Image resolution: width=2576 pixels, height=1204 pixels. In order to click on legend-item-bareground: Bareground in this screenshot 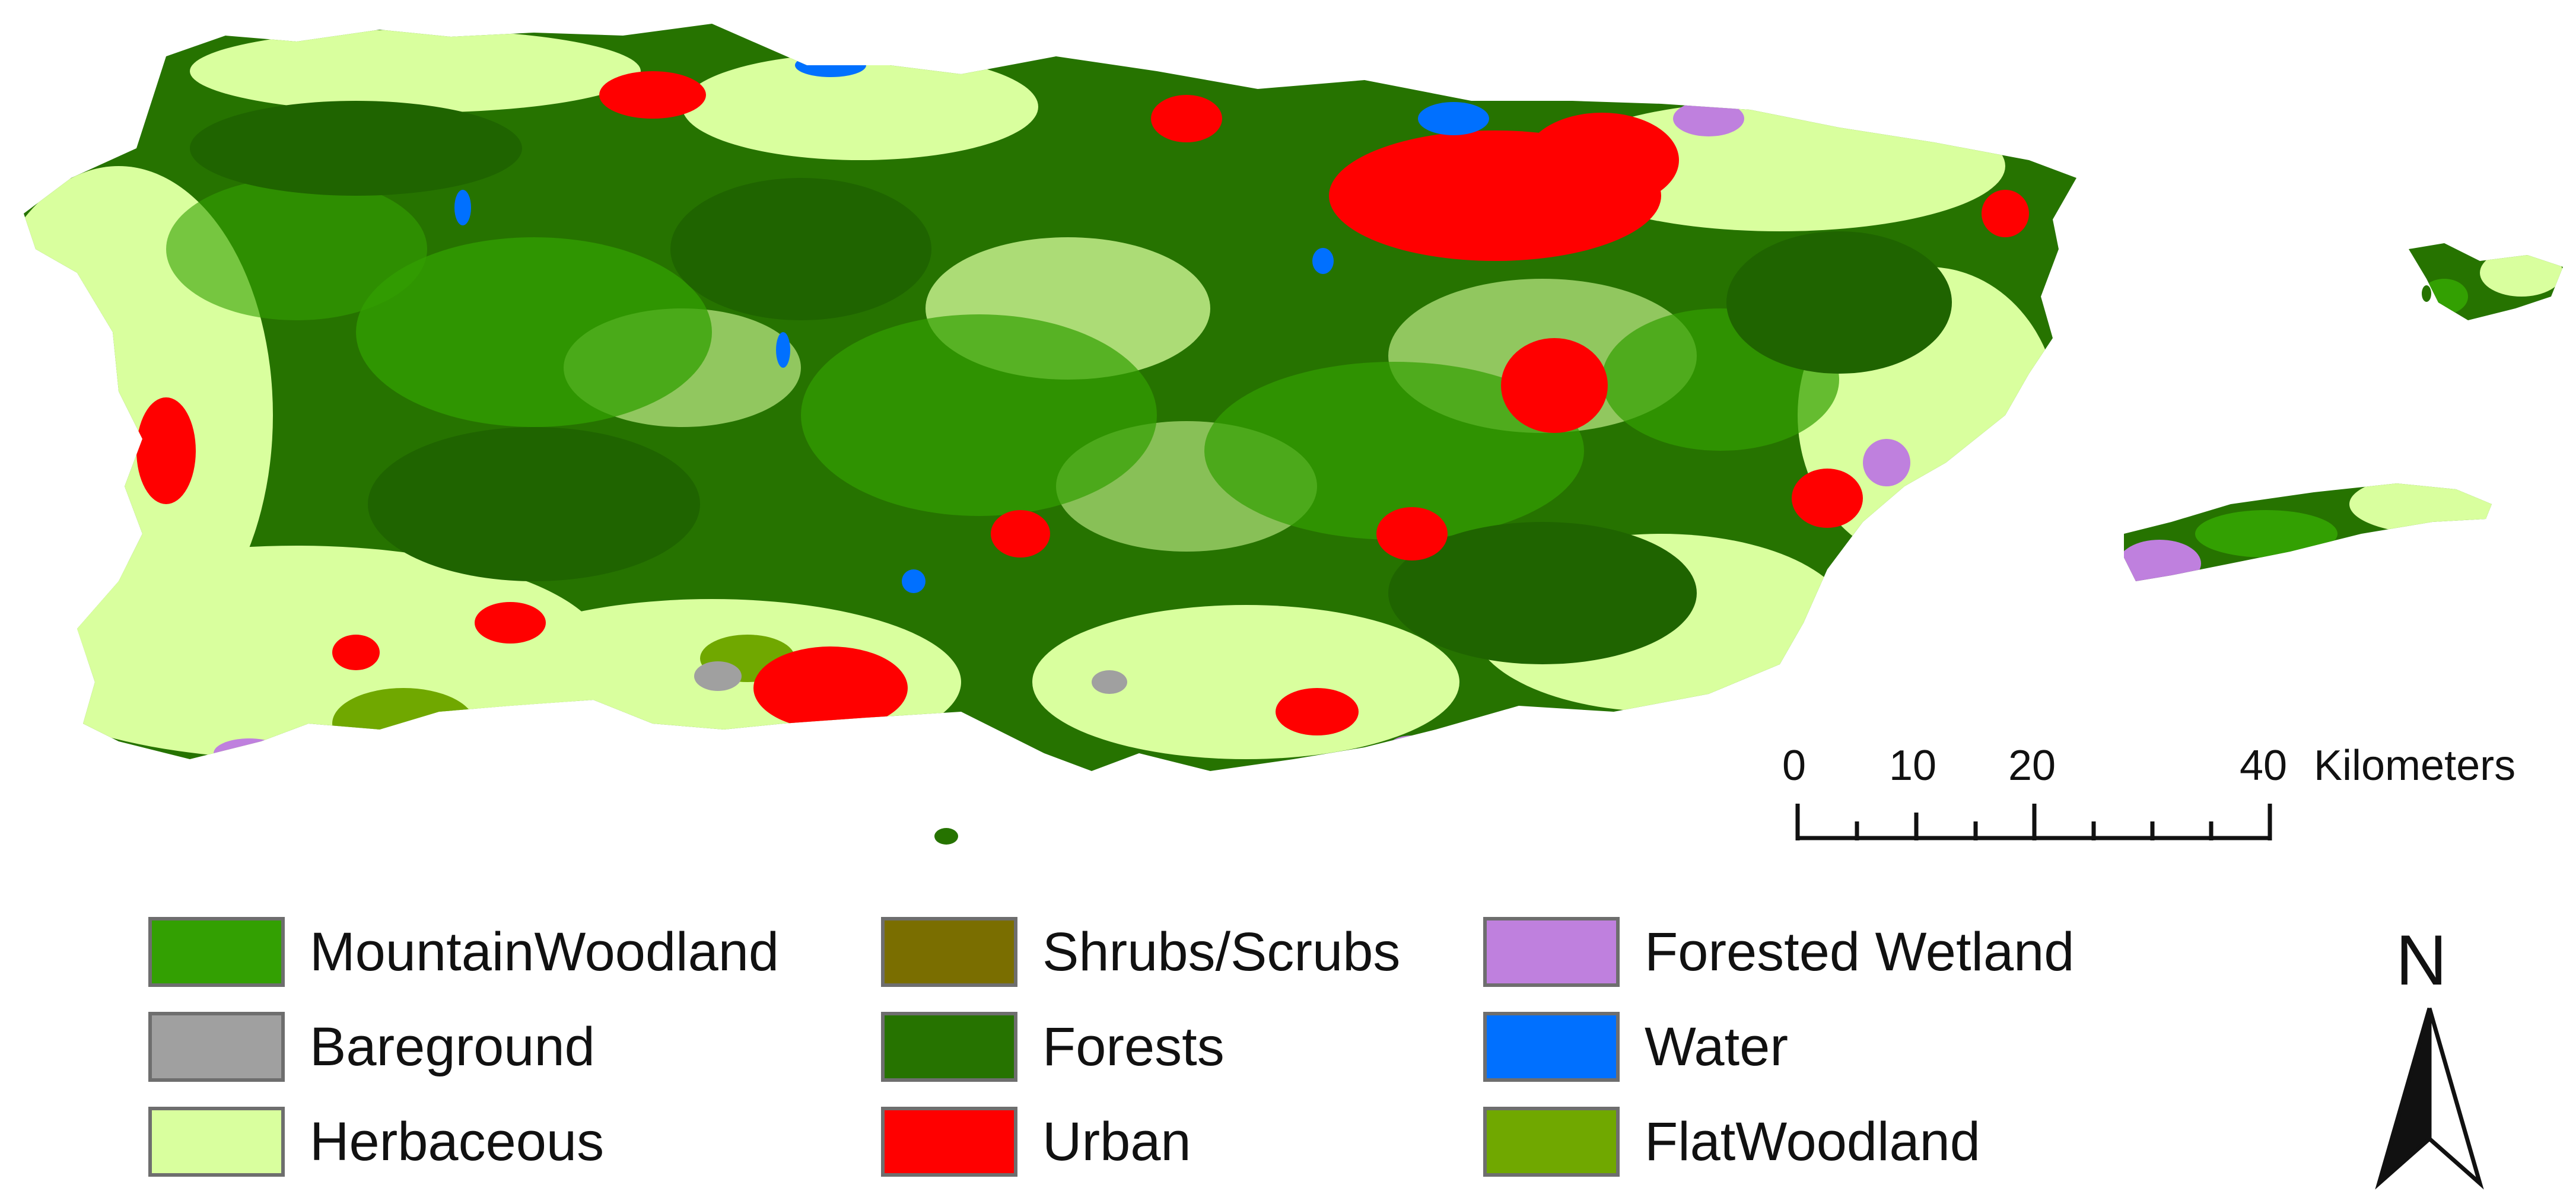, I will do `click(371, 1046)`.